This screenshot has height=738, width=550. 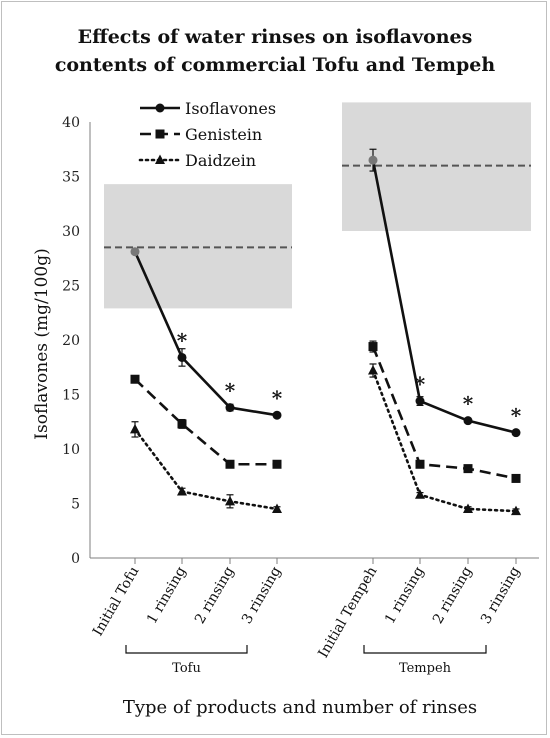 What do you see at coordinates (71, 178) in the screenshot?
I see `y-tick-label-7: 35` at bounding box center [71, 178].